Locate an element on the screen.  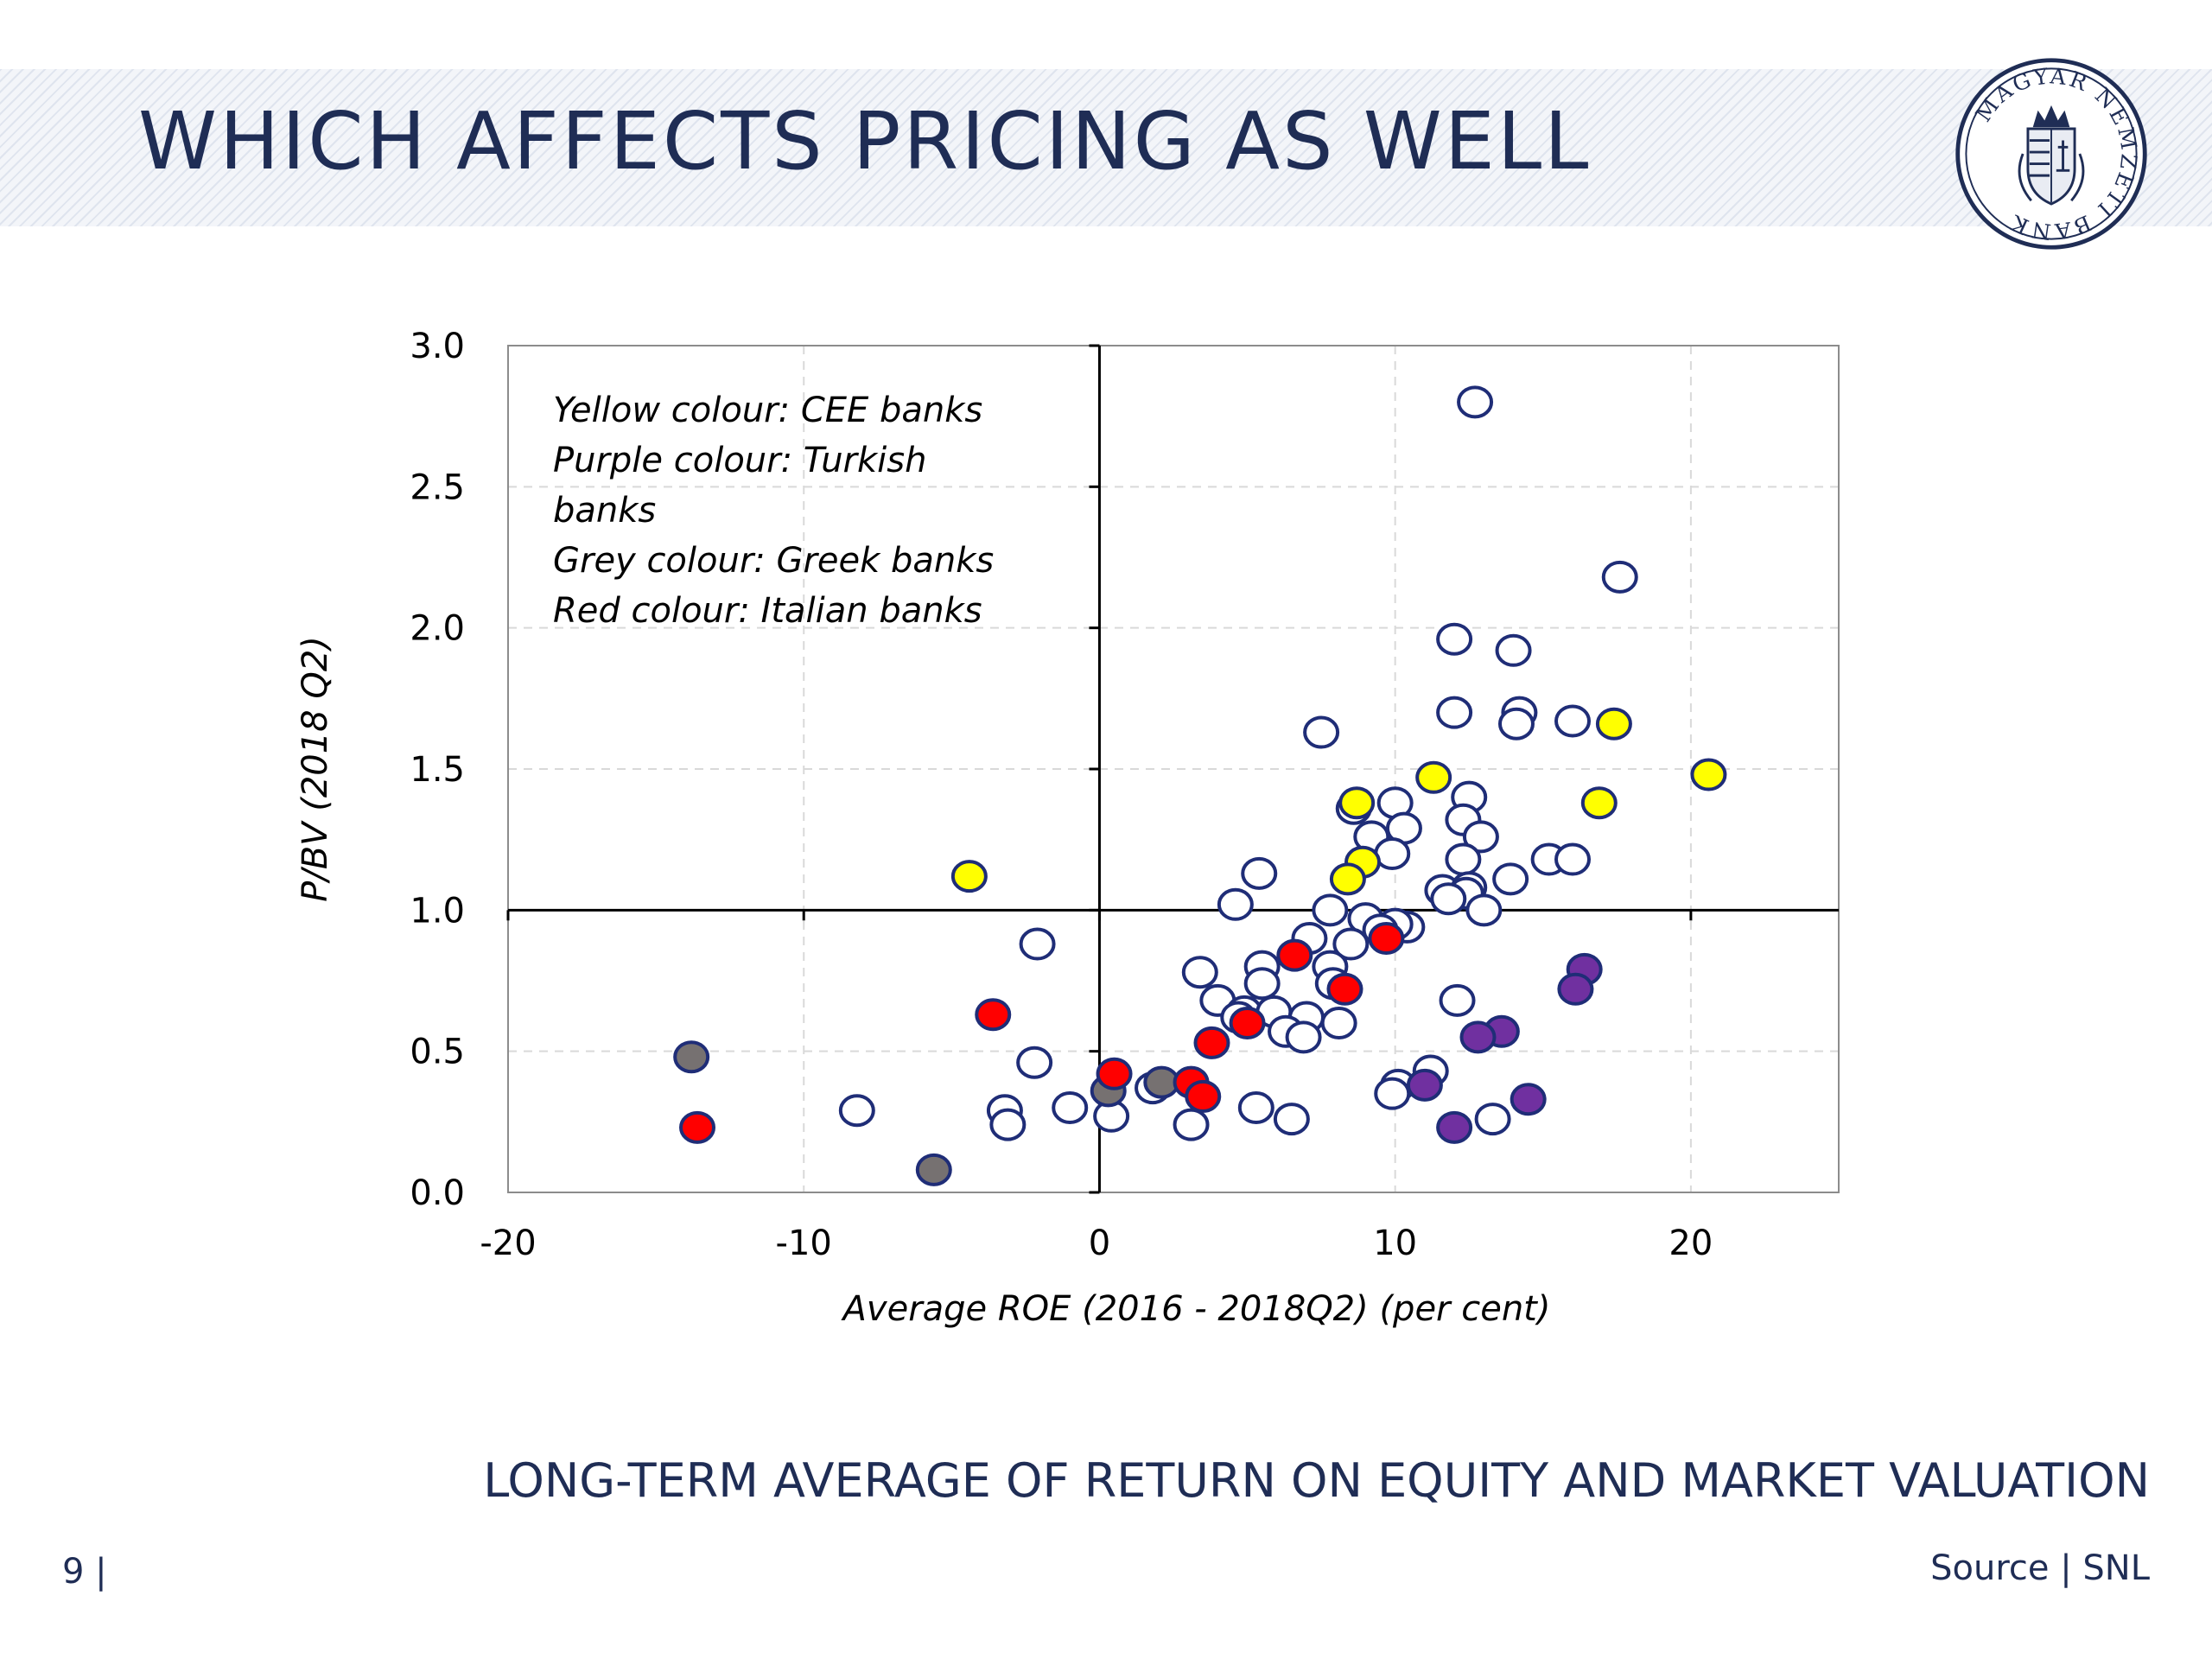
y-axis-label: P/BV (2018 Q2) is located at coordinates (315, 769).